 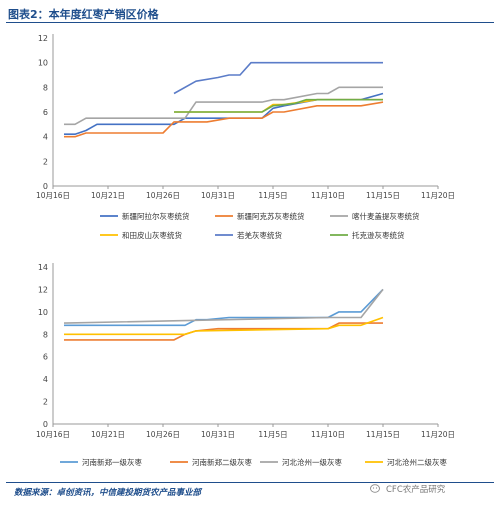 I want to click on legend-label: 若羌灰枣统货, so click(x=259, y=235).